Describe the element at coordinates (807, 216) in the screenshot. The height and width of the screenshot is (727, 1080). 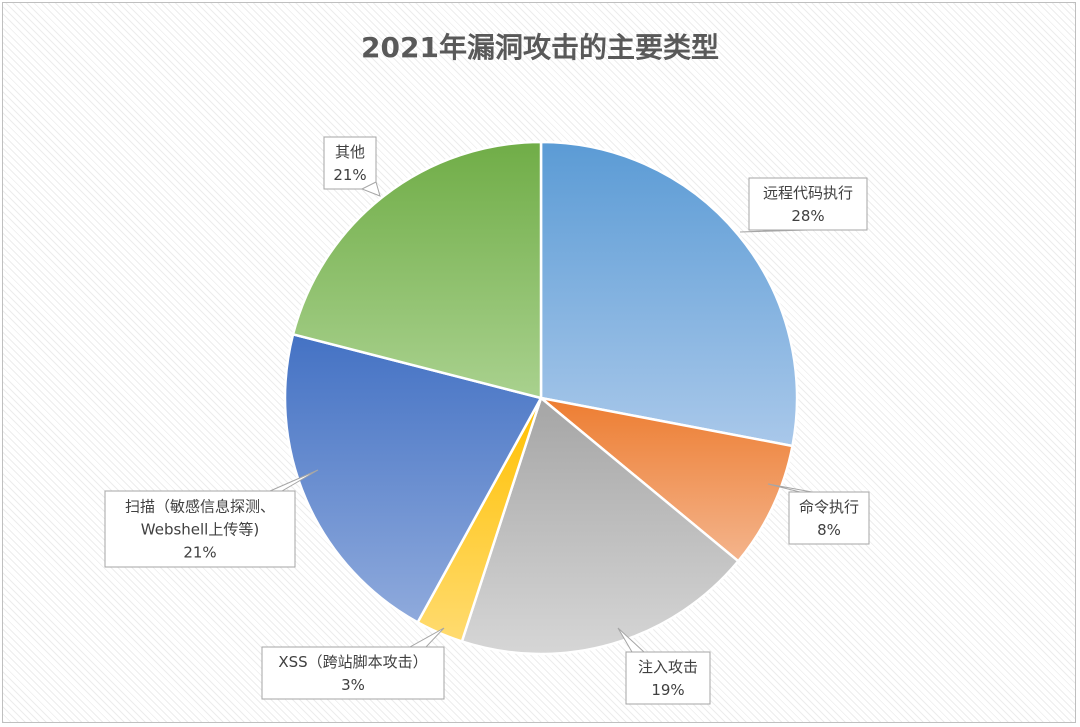
I see `slice-value-label: 28%` at that location.